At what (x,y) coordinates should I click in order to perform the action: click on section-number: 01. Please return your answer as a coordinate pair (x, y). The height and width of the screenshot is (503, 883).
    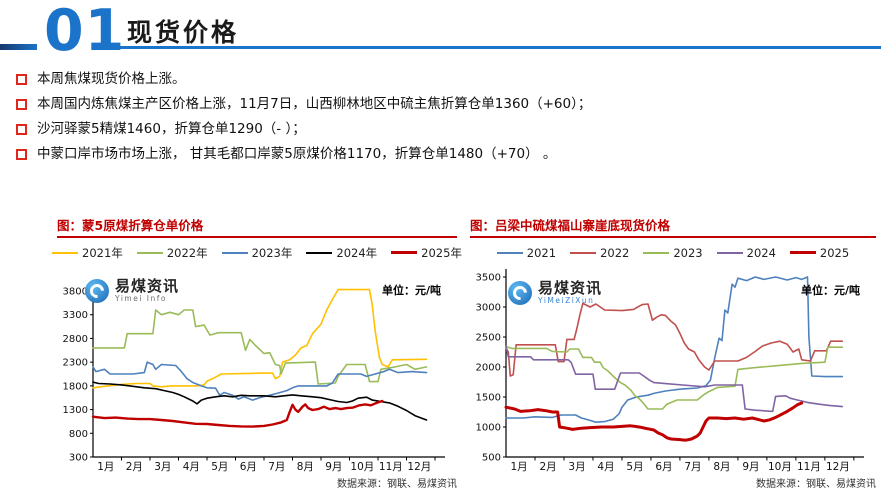
    Looking at the image, I should click on (85, 32).